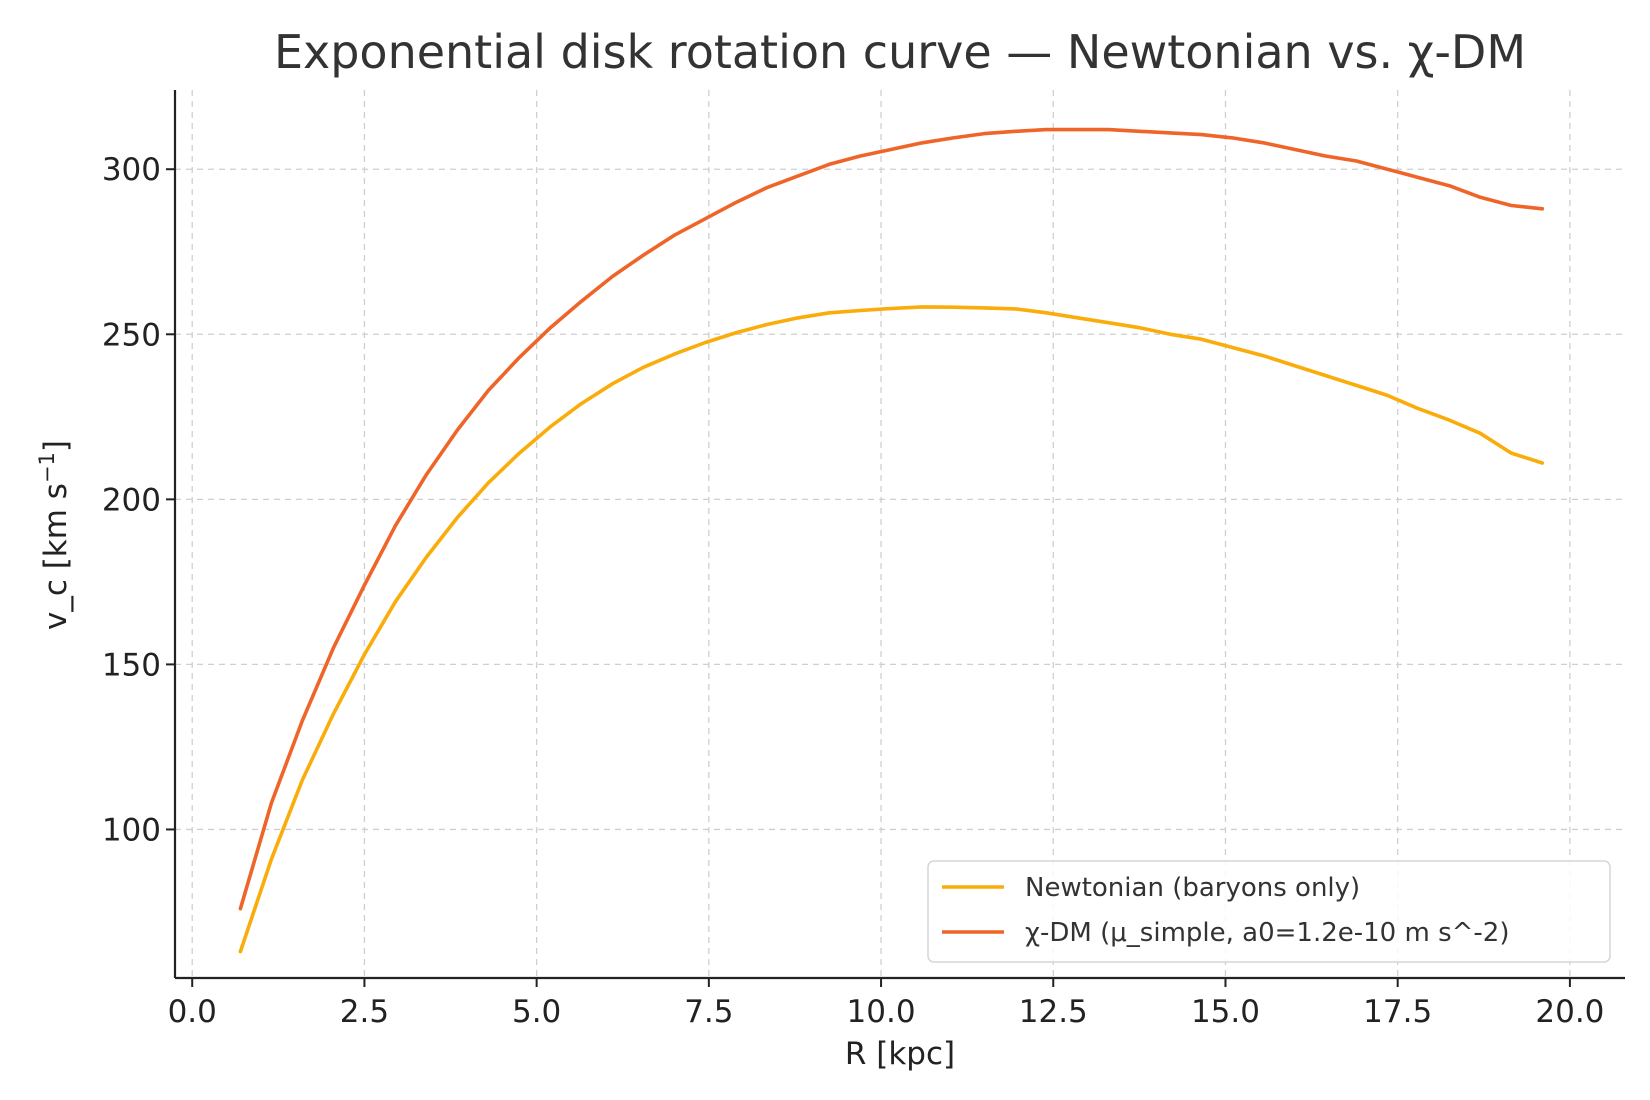 The image size is (1650, 1100). What do you see at coordinates (364, 1012) in the screenshot?
I see `x-tick-label: 2.5` at bounding box center [364, 1012].